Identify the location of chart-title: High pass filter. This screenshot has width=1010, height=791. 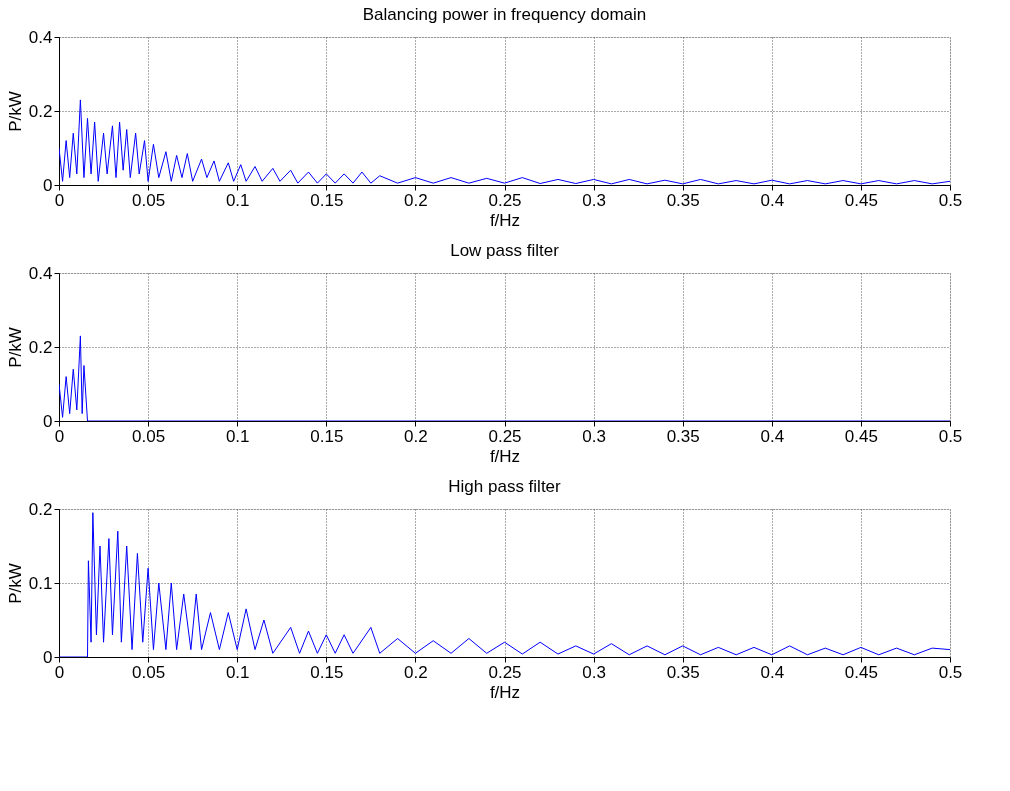
(505, 486).